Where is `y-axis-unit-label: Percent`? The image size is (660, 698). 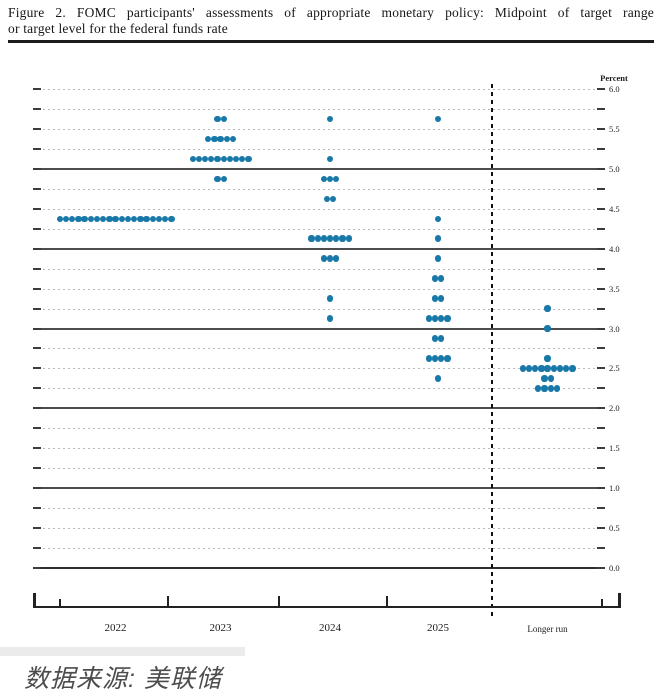 y-axis-unit-label: Percent is located at coordinates (614, 78).